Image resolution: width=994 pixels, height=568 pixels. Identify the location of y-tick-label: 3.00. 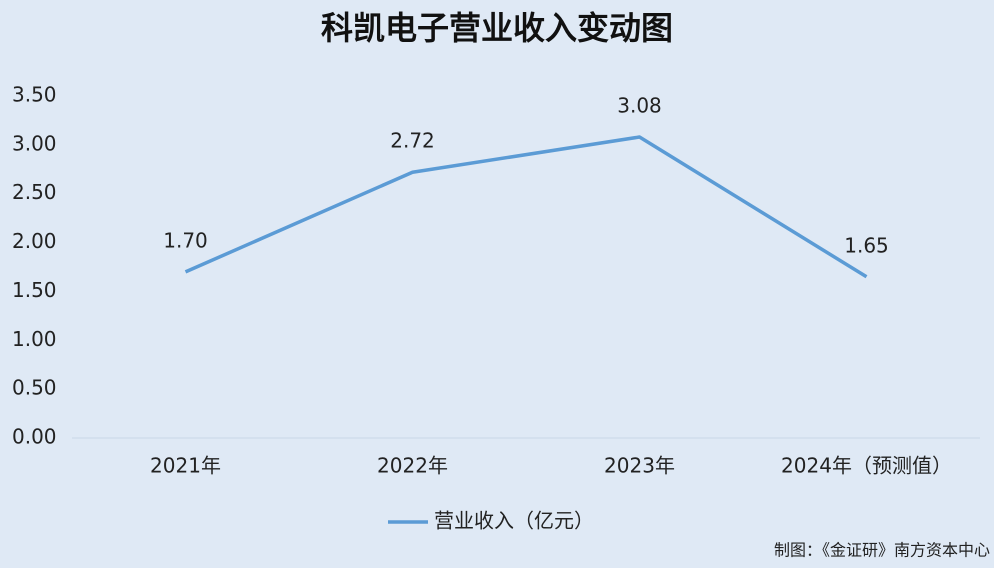
(34, 143).